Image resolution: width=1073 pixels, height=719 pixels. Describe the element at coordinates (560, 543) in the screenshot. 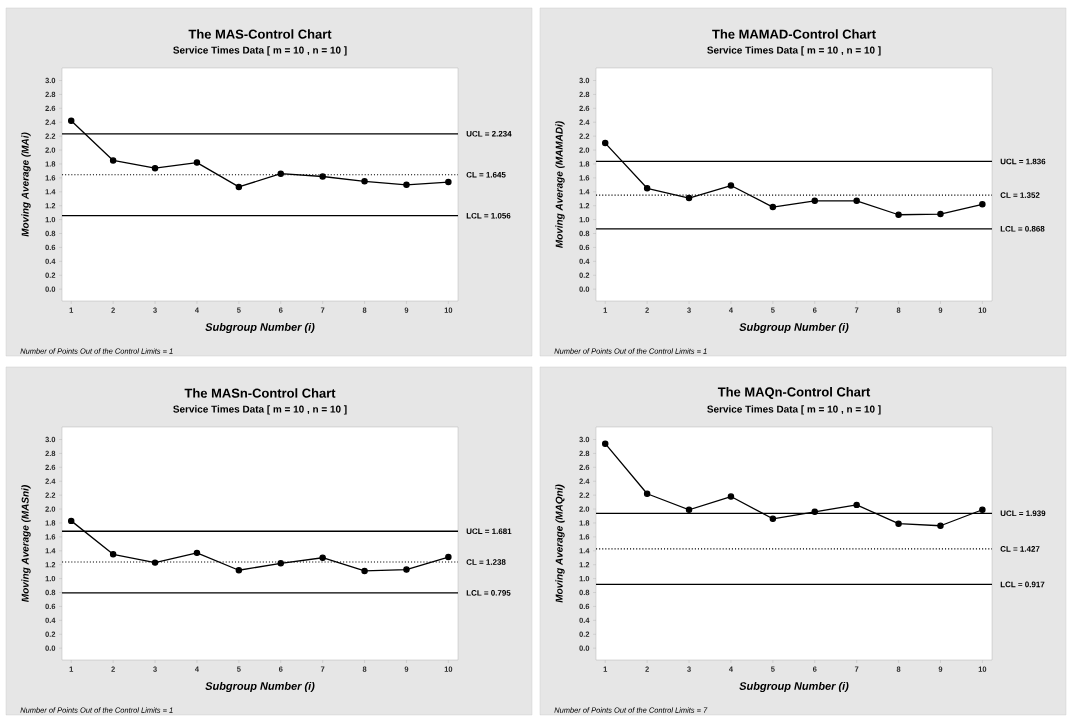

I see `y-axis-title: Moving Average (MAQni)` at that location.